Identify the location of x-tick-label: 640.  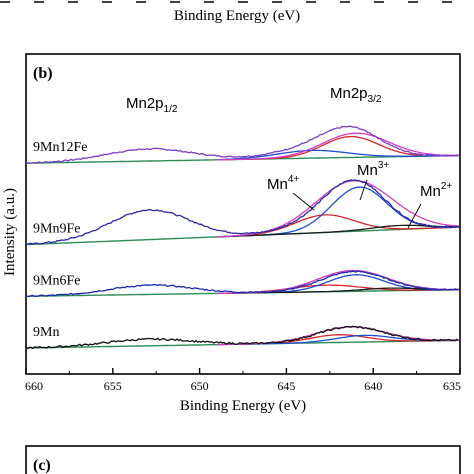
(373, 386).